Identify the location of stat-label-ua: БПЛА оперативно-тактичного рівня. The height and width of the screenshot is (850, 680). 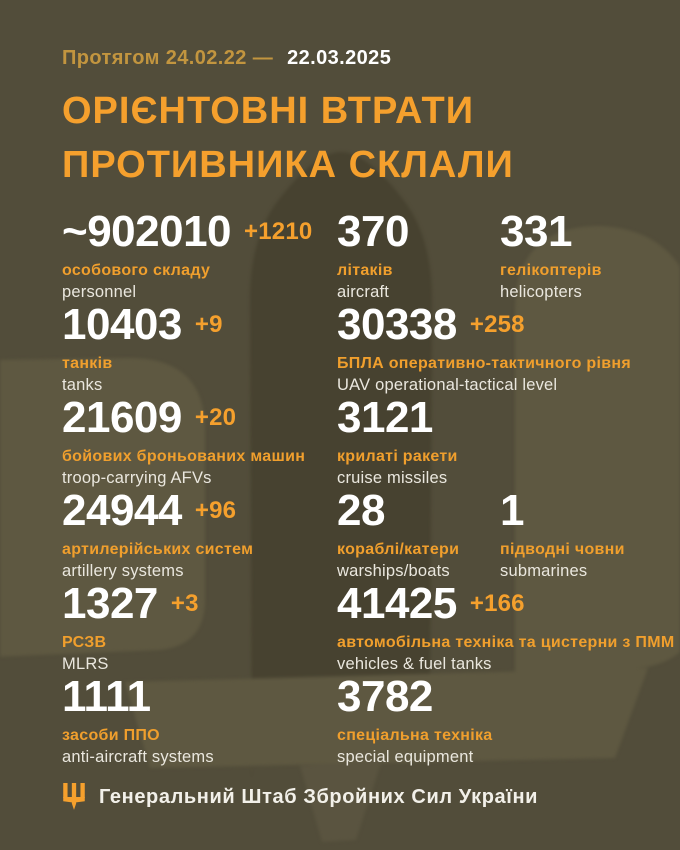
(484, 363).